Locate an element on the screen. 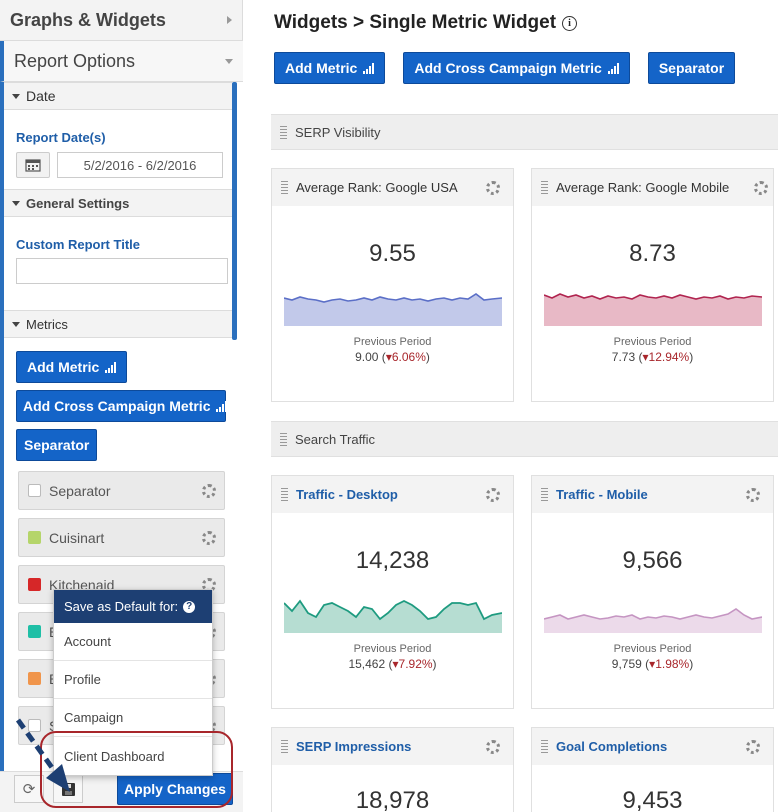  add-metric-label: Add Metric is located at coordinates (321, 68).